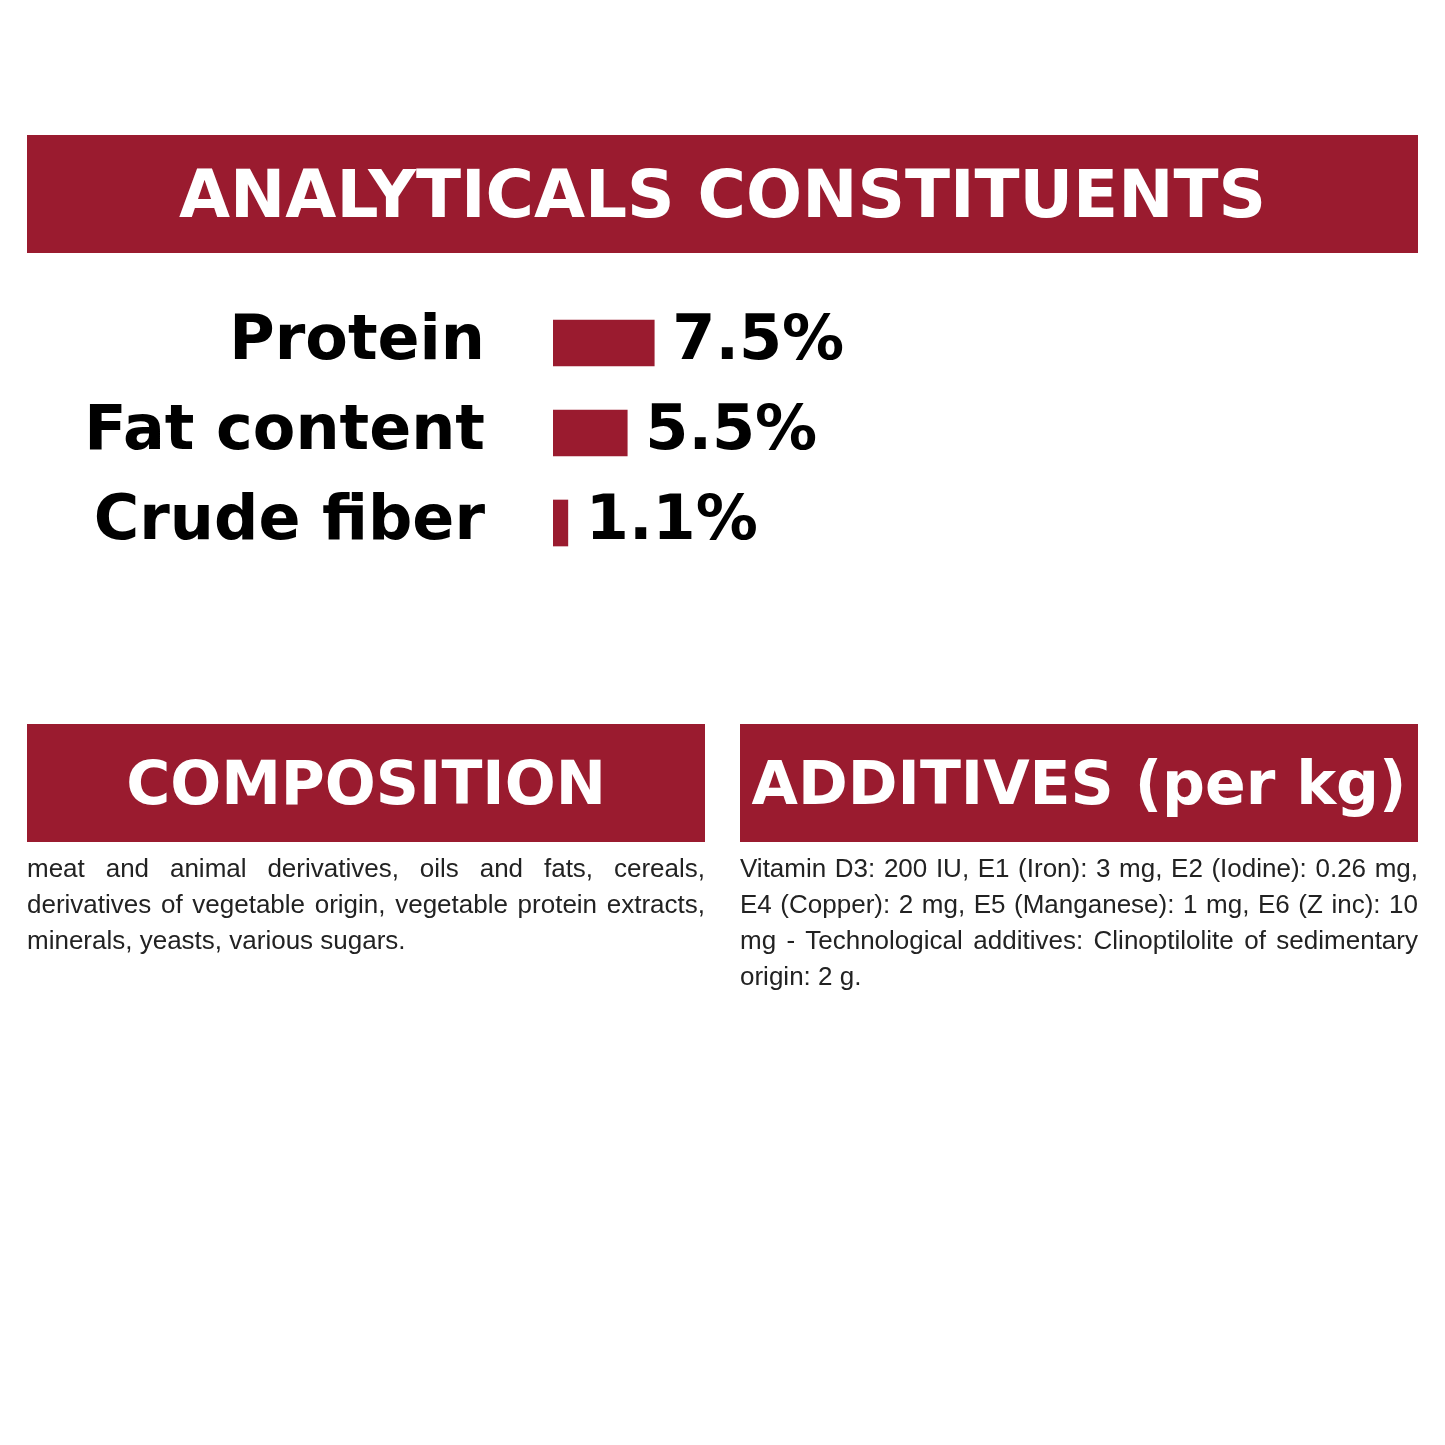 Image resolution: width=1445 pixels, height=1445 pixels. What do you see at coordinates (731, 428) in the screenshot?
I see `data-label: 5.5%` at bounding box center [731, 428].